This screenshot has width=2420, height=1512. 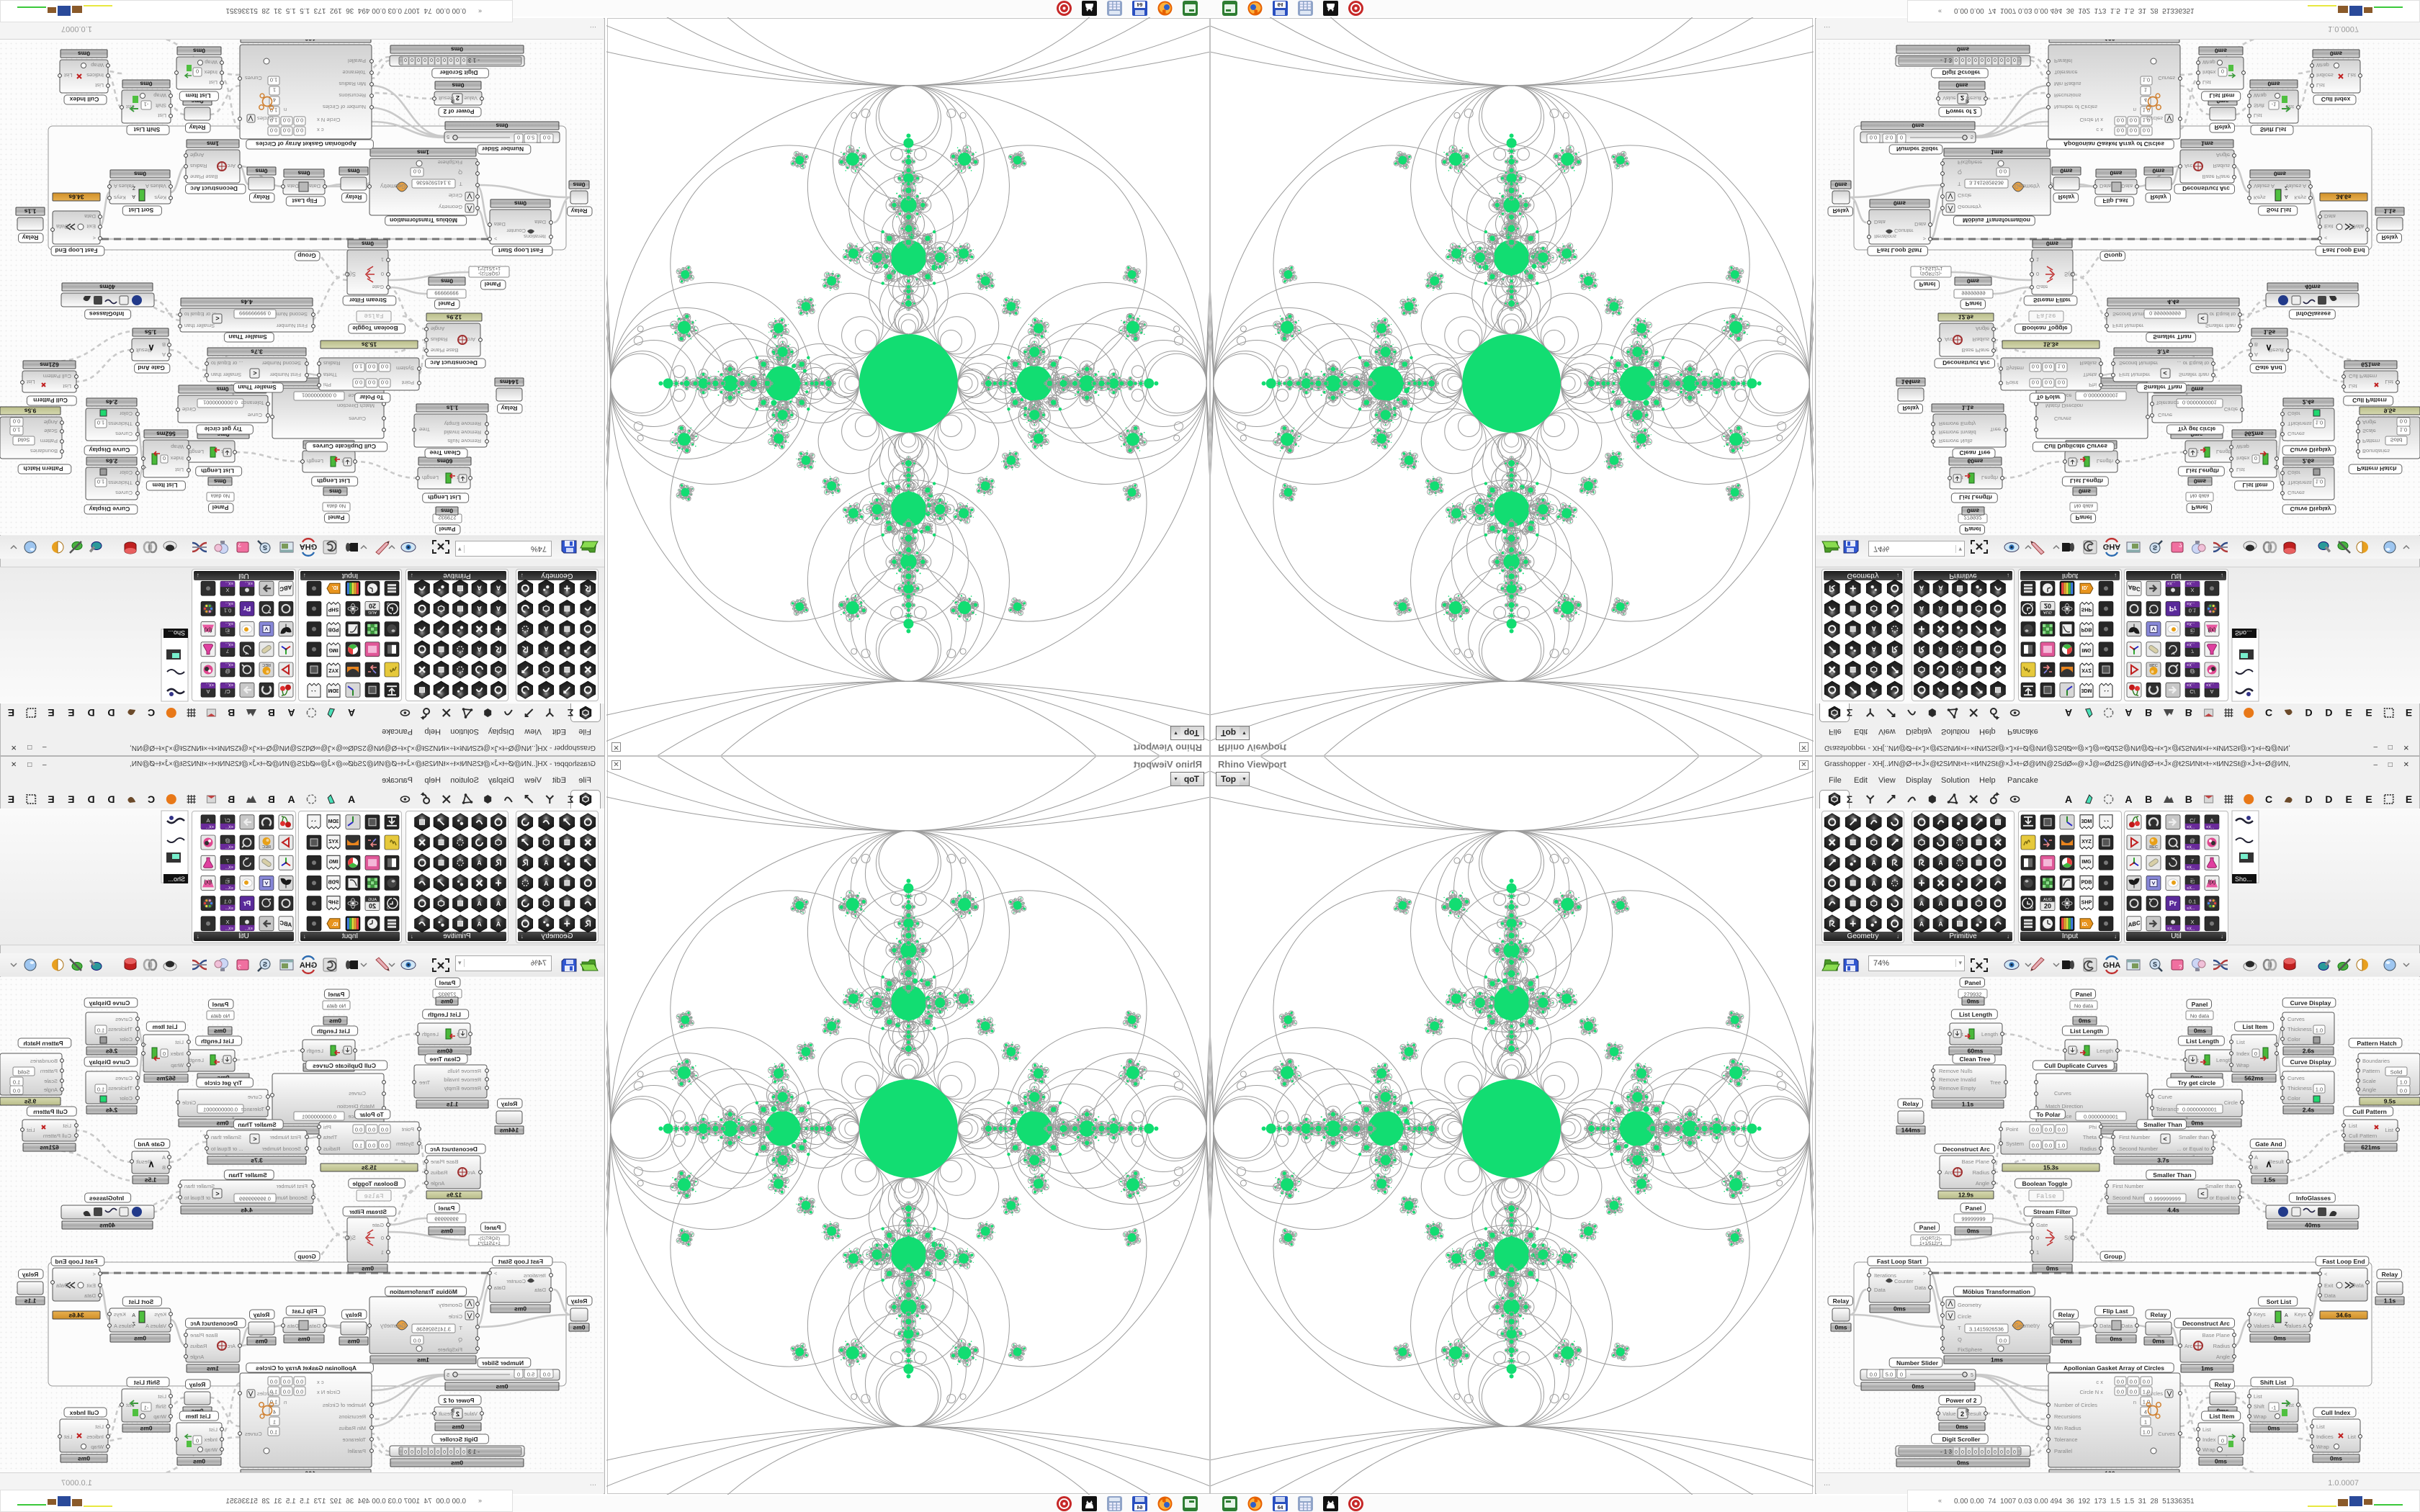 I want to click on svg-text: 60ms, so click(x=444, y=461).